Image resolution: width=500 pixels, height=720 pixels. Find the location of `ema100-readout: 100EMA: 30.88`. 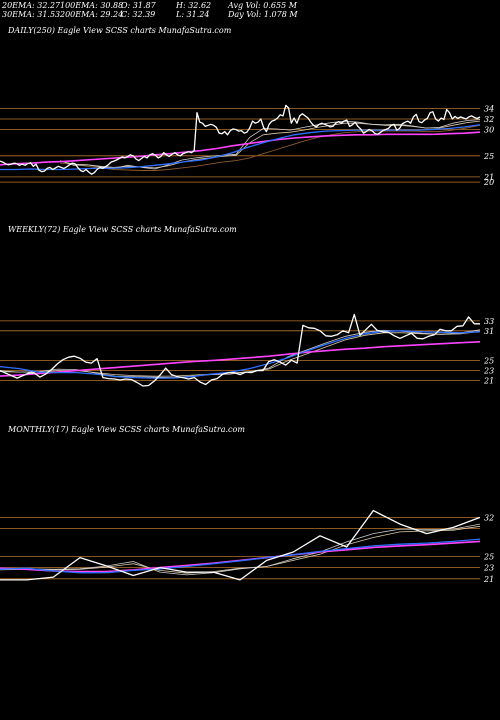

ema100-readout: 100EMA: 30.88 is located at coordinates (92, 5).